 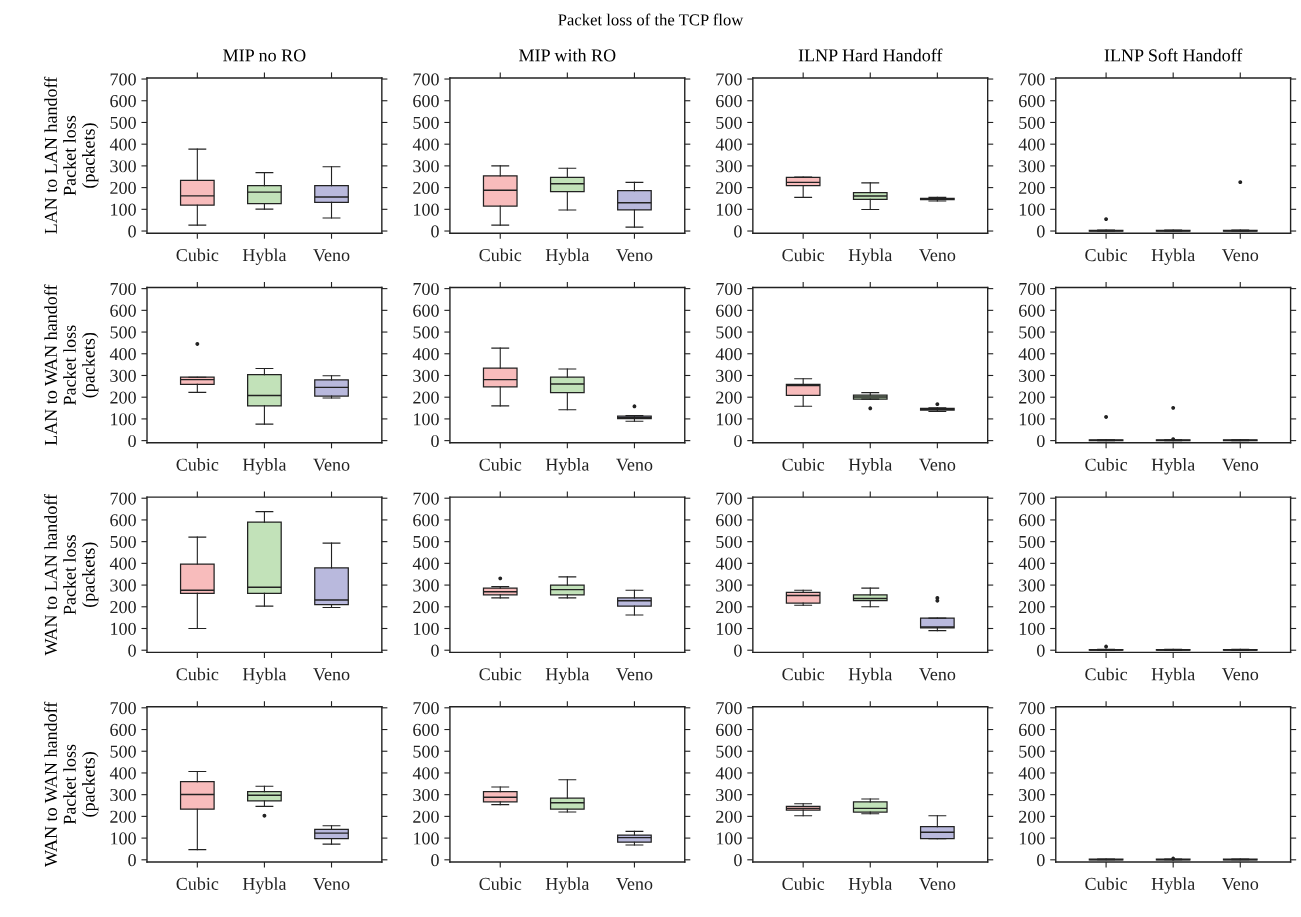 I want to click on y-axis-title: LAN to WAN handoff Packet loss (packets), so click(x=71, y=365).